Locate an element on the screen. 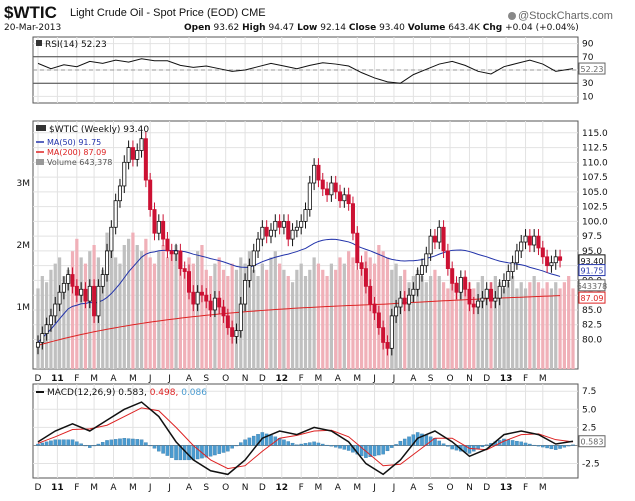  price-x-tick-label: J is located at coordinates (374, 379).